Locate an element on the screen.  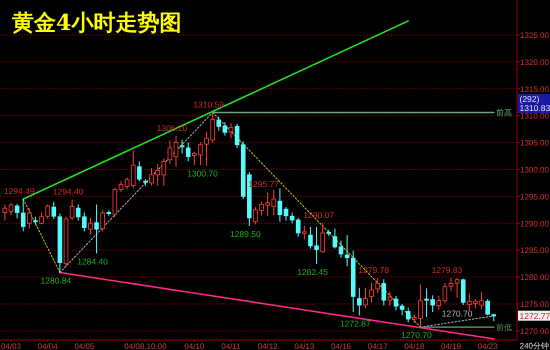
series-label: 前高 is located at coordinates (504, 113).